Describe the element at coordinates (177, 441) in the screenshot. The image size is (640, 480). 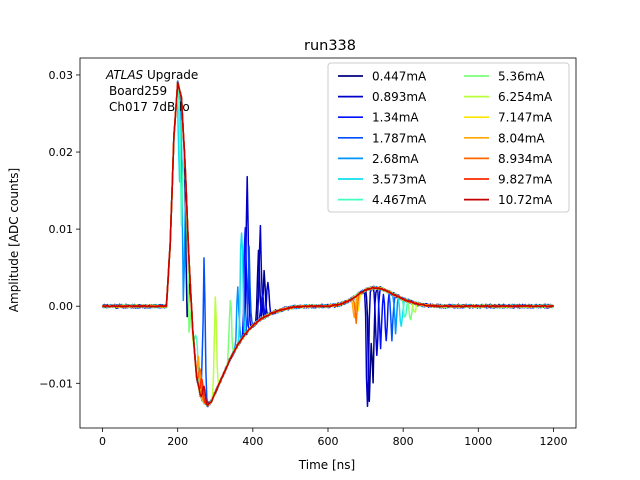
I see `x-tick-label: 200` at that location.